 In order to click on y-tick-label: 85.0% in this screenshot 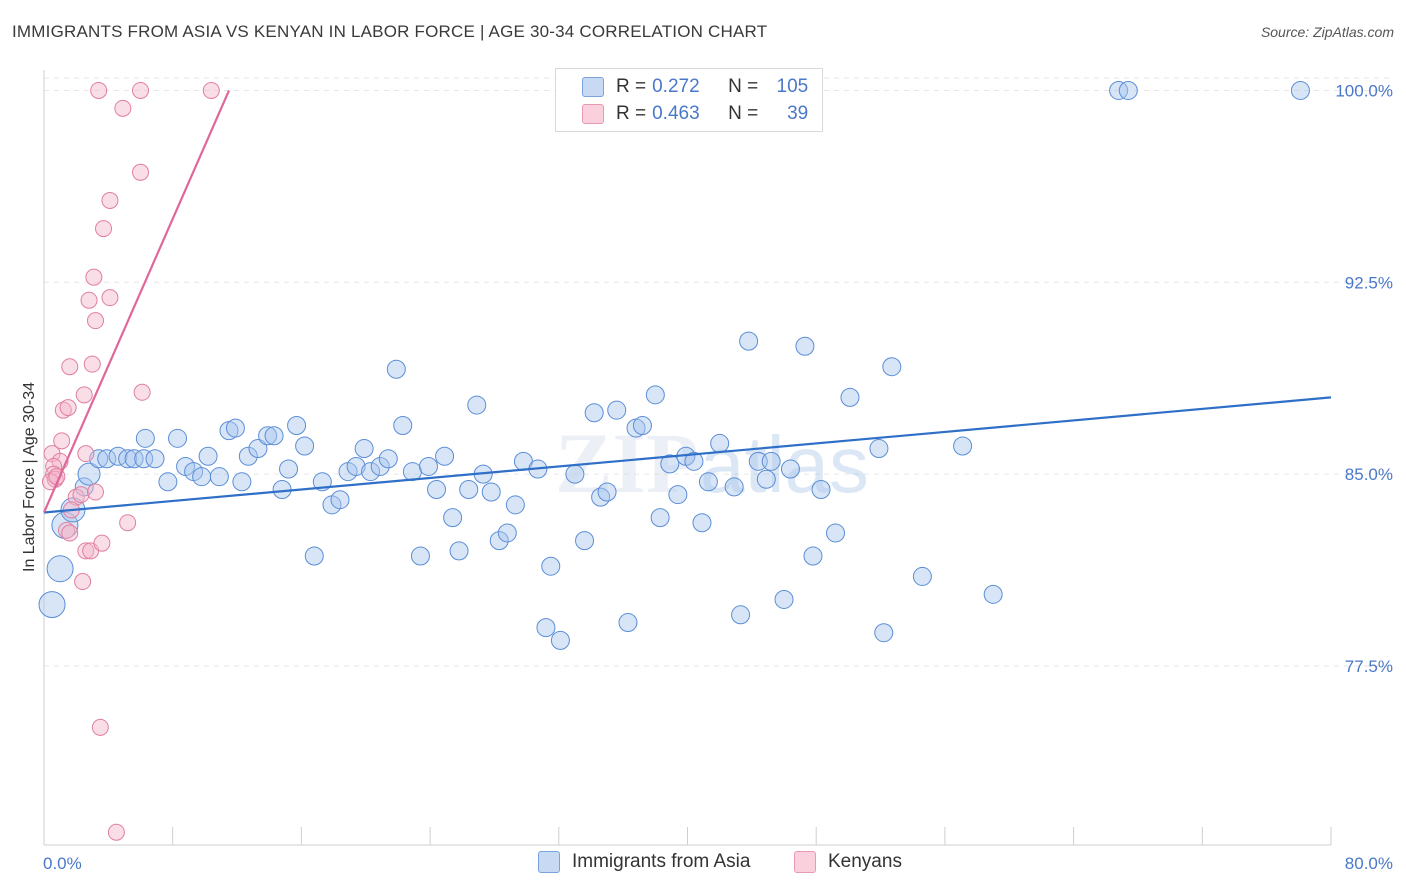, I will do `click(1369, 474)`.